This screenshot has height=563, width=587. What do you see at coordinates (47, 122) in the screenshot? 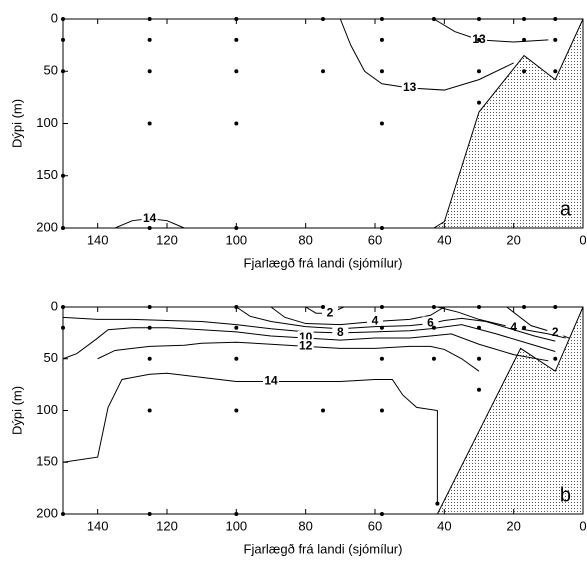
I see `y-tick-label: 100` at bounding box center [47, 122].